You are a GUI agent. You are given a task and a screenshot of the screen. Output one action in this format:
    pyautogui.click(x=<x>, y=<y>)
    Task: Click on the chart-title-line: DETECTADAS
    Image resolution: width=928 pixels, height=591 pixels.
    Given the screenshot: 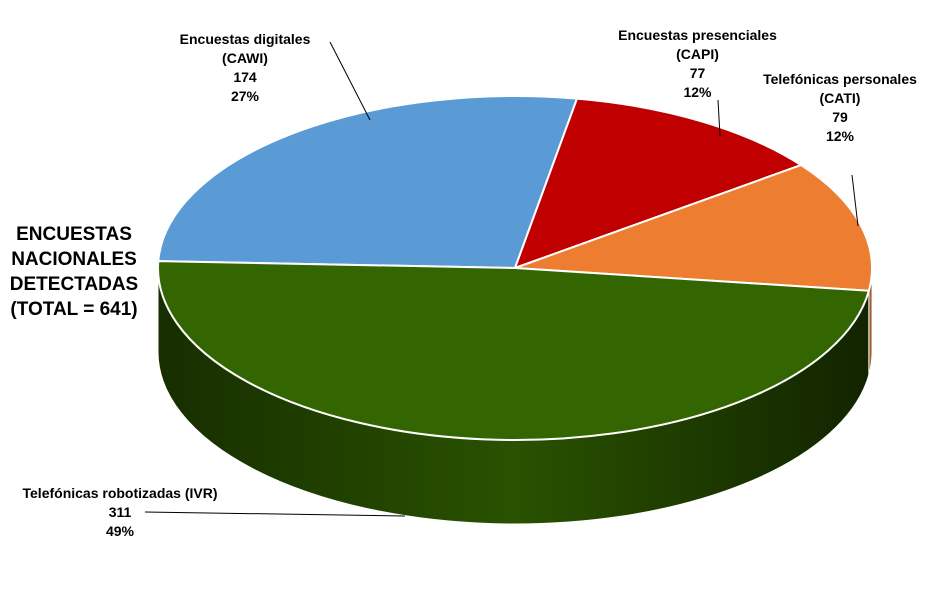 What is the action you would take?
    pyautogui.click(x=74, y=284)
    